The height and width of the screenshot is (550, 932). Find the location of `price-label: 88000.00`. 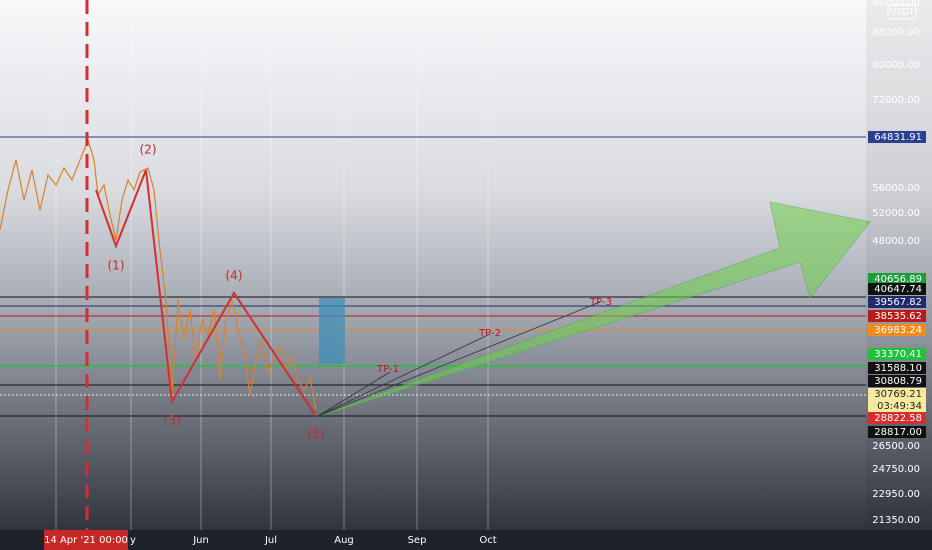

price-label: 88000.00 is located at coordinates (896, 32).